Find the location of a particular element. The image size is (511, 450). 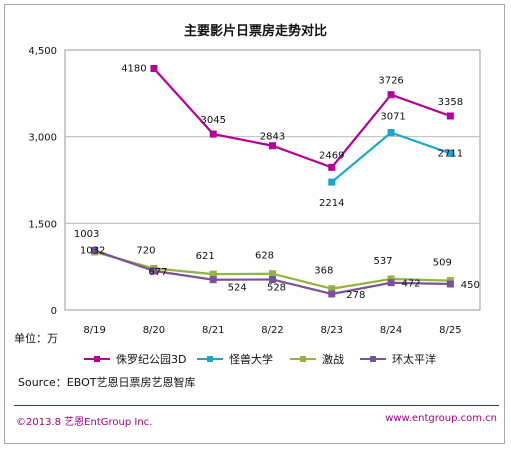

legend-label: 怪兽大学 is located at coordinates (251, 359).